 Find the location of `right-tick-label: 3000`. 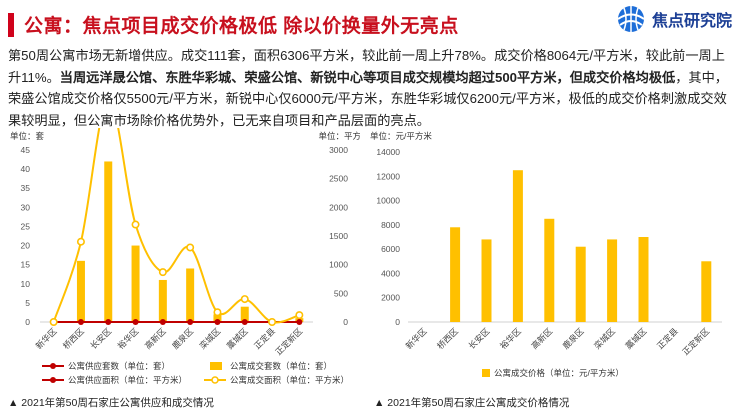

right-tick-label: 3000 is located at coordinates (338, 150).